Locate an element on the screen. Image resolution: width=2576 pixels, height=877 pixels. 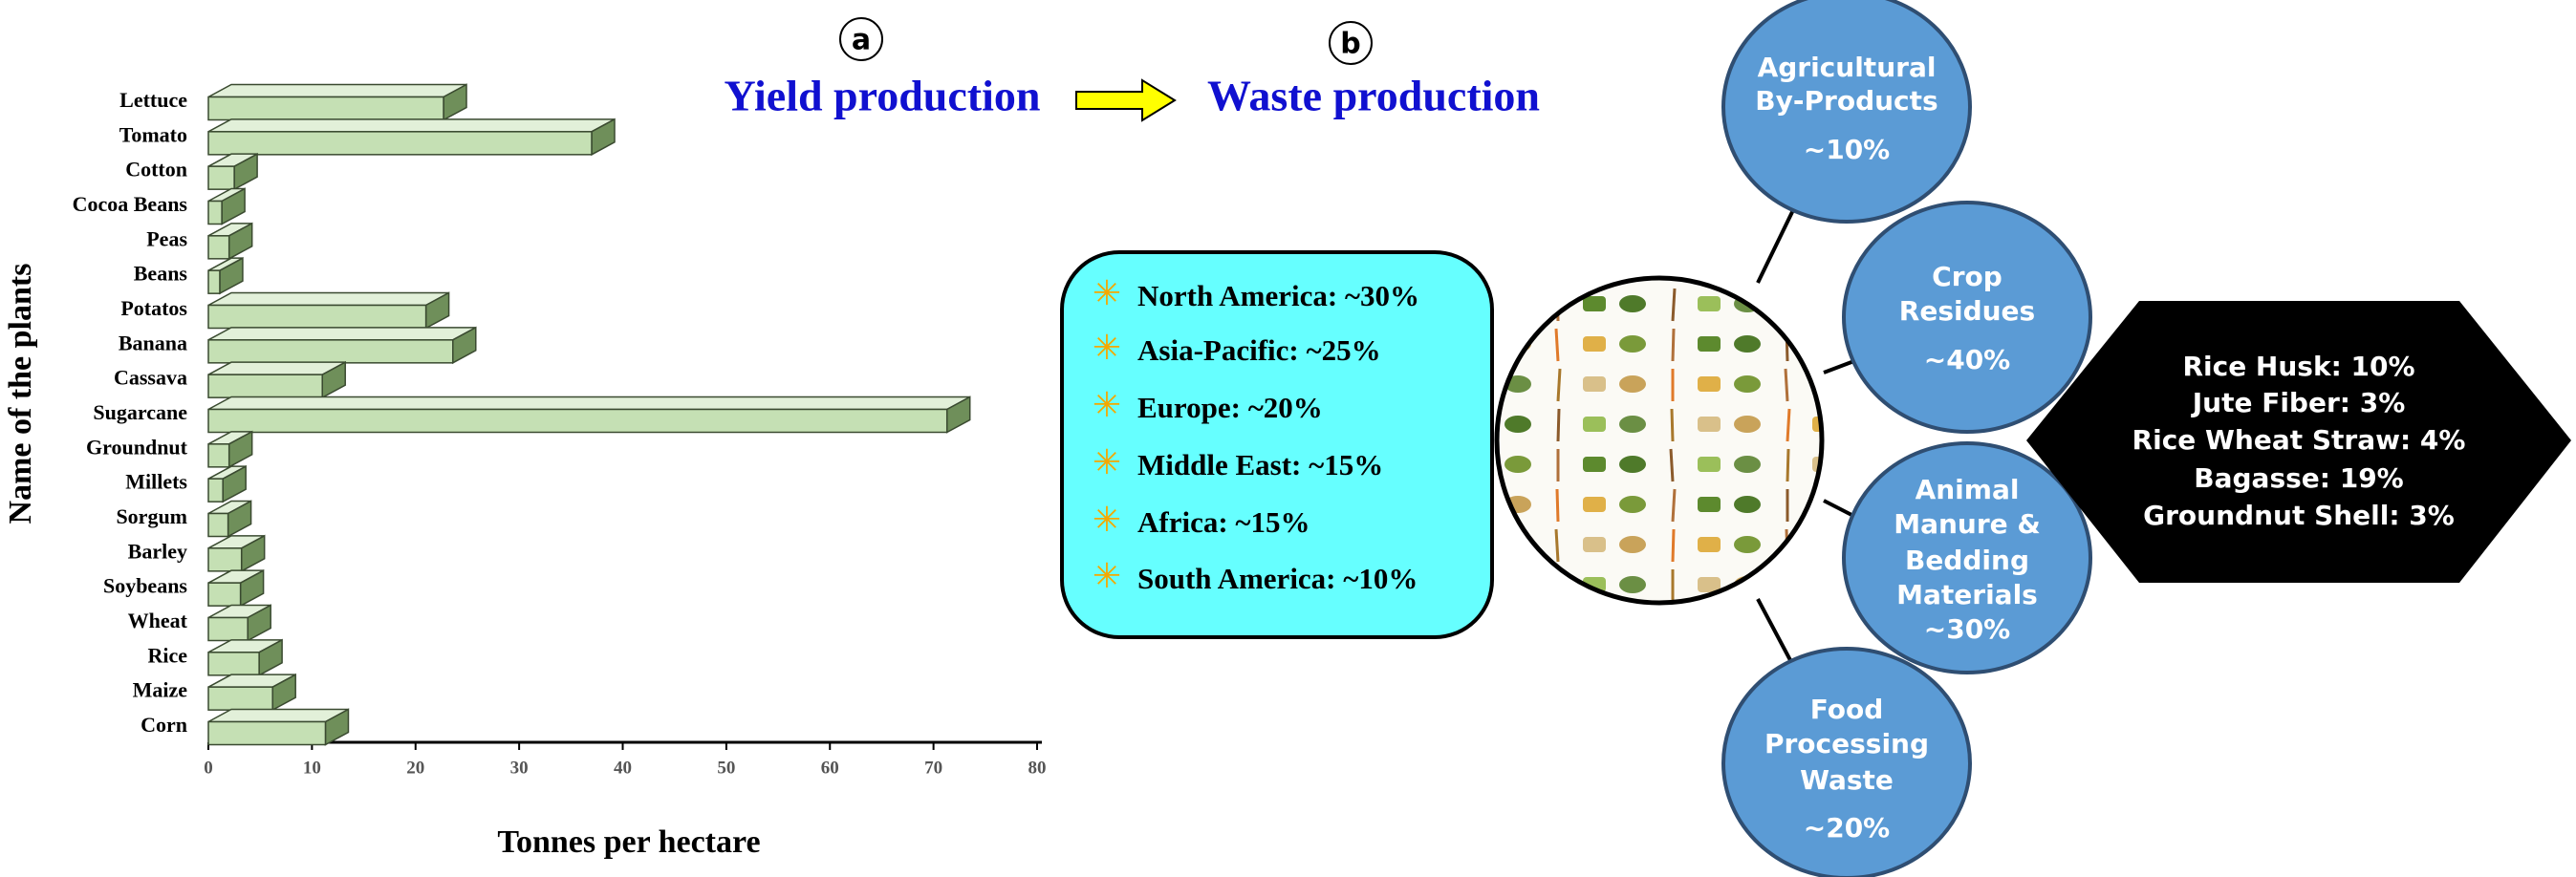
y-tick-label: Cassava is located at coordinates (150, 378).